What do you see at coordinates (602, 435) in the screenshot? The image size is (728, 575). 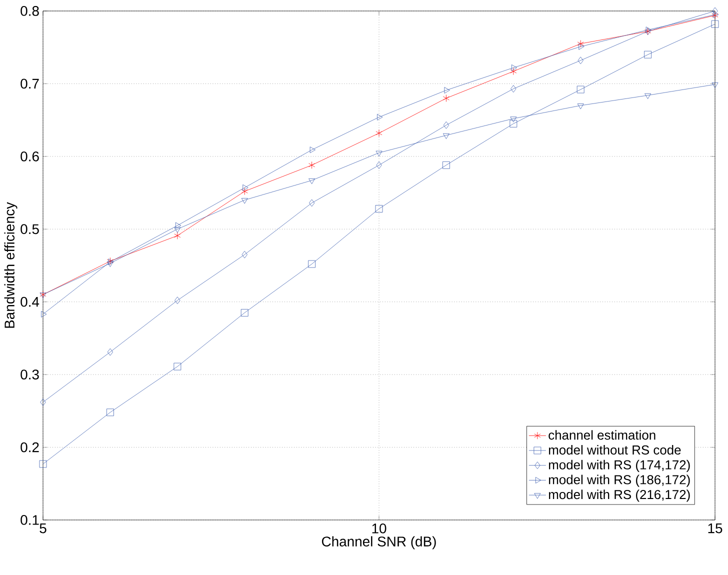 I see `legend-label: channel estimation` at bounding box center [602, 435].